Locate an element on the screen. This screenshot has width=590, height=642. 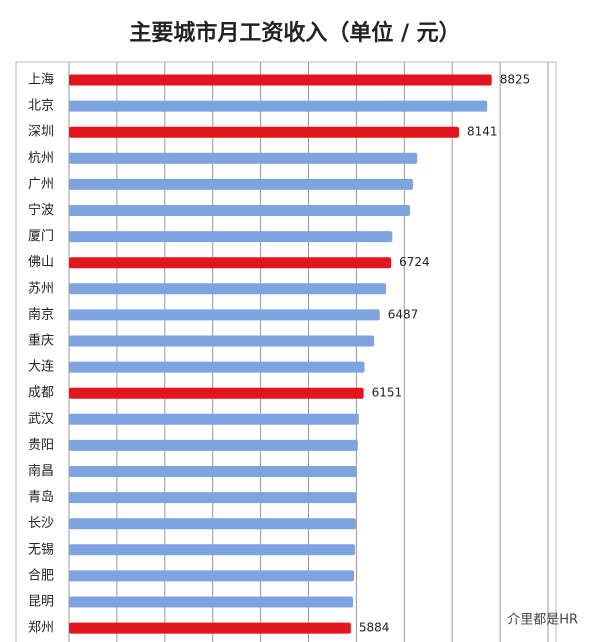
y-tick-label: 南京 is located at coordinates (41, 314).